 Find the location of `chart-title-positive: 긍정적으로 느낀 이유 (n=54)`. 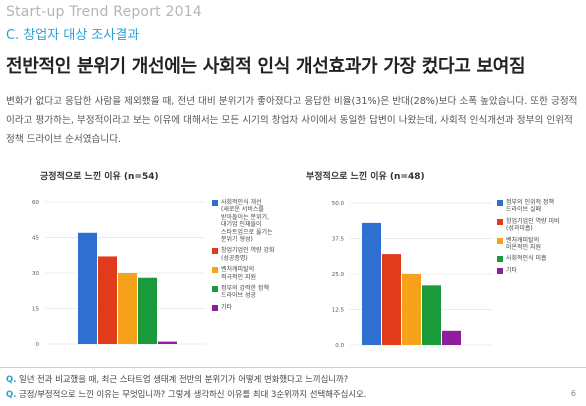

chart-title-positive: 긍정적으로 느낀 이유 (n=54) is located at coordinates (99, 177).